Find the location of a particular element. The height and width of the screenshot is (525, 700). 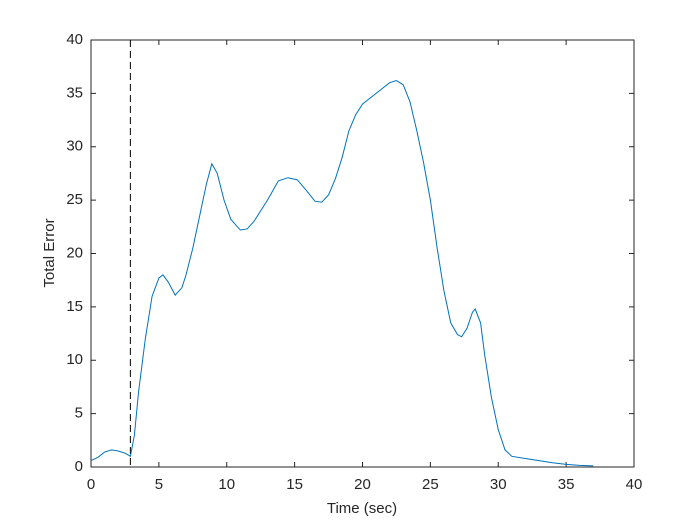

x-tick-label: 15 is located at coordinates (294, 484).